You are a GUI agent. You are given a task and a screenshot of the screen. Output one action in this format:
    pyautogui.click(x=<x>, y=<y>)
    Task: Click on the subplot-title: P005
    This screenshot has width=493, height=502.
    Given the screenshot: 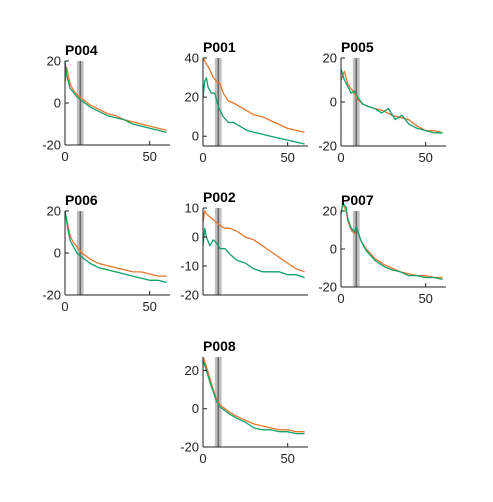 What is the action you would take?
    pyautogui.click(x=357, y=47)
    